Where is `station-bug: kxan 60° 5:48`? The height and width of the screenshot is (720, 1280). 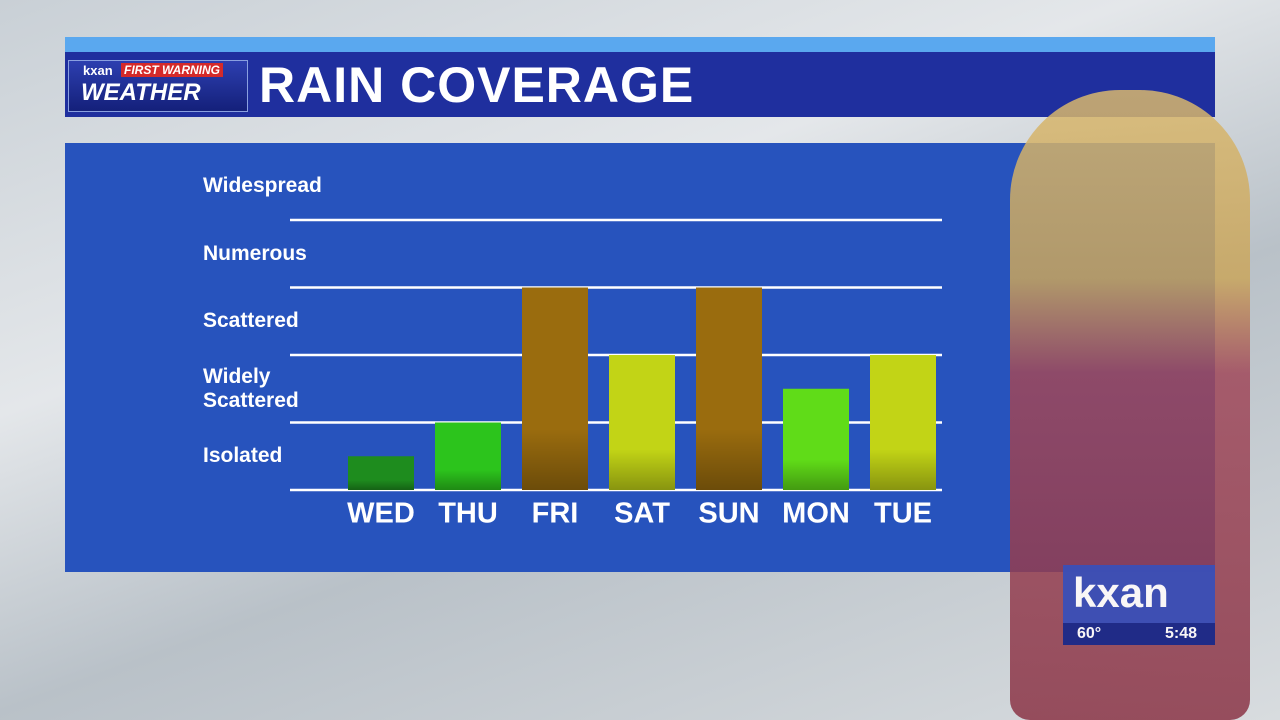
station-bug: kxan 60° 5:48 is located at coordinates (1139, 605).